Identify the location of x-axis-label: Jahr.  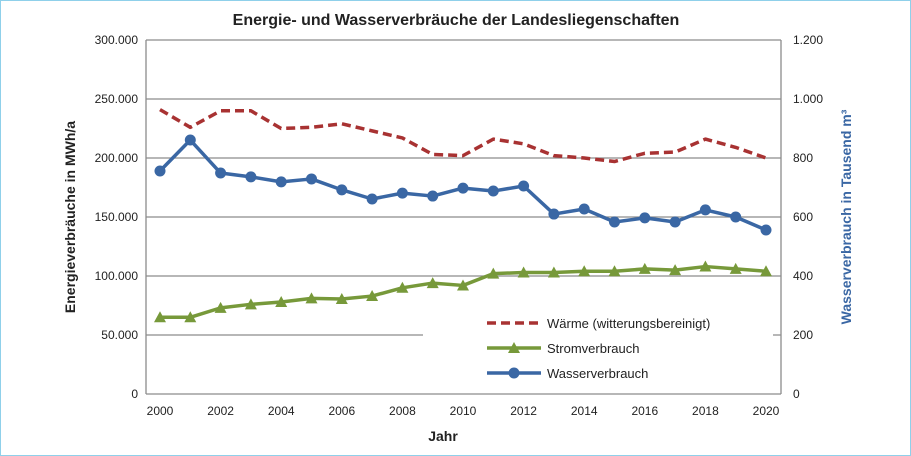
(443, 436).